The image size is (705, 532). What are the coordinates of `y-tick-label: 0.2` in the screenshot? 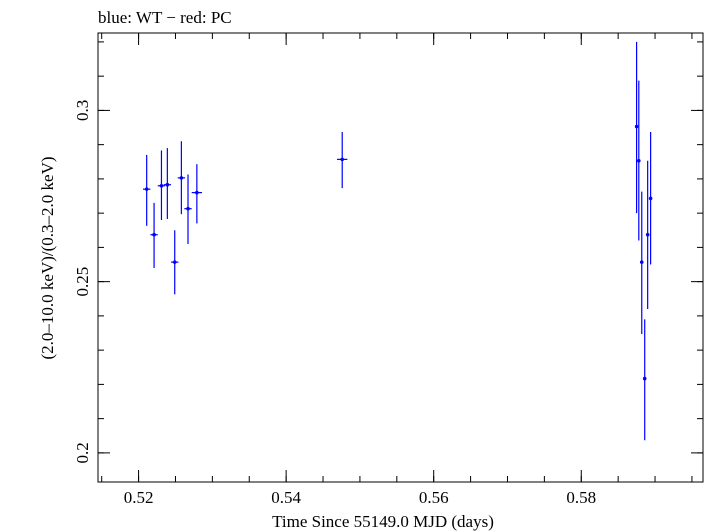 It's located at (82, 452).